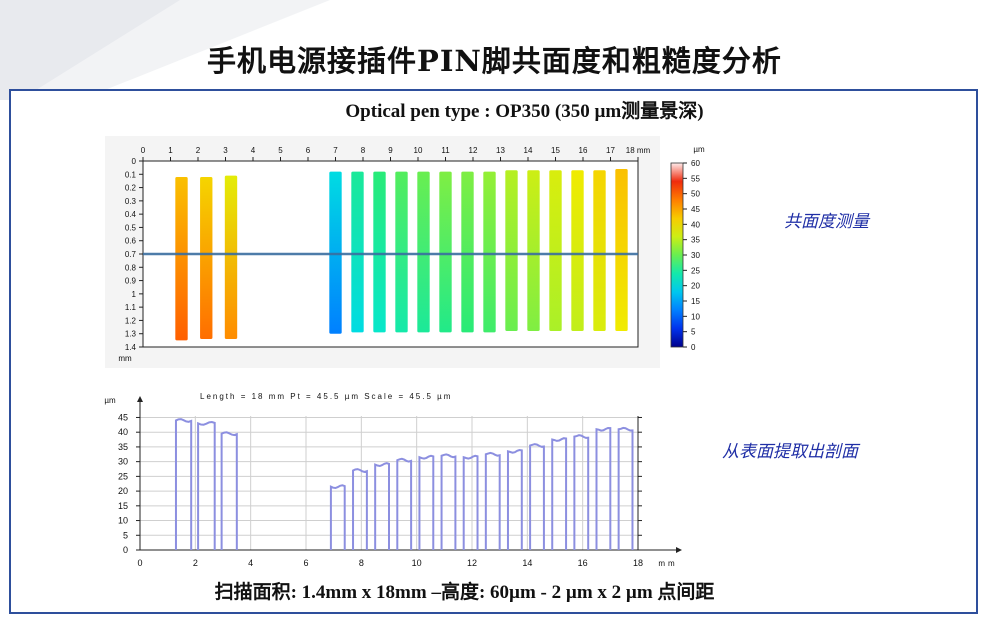 Image resolution: width=989 pixels, height=620 pixels. I want to click on y-tick-label: 1, so click(134, 294).